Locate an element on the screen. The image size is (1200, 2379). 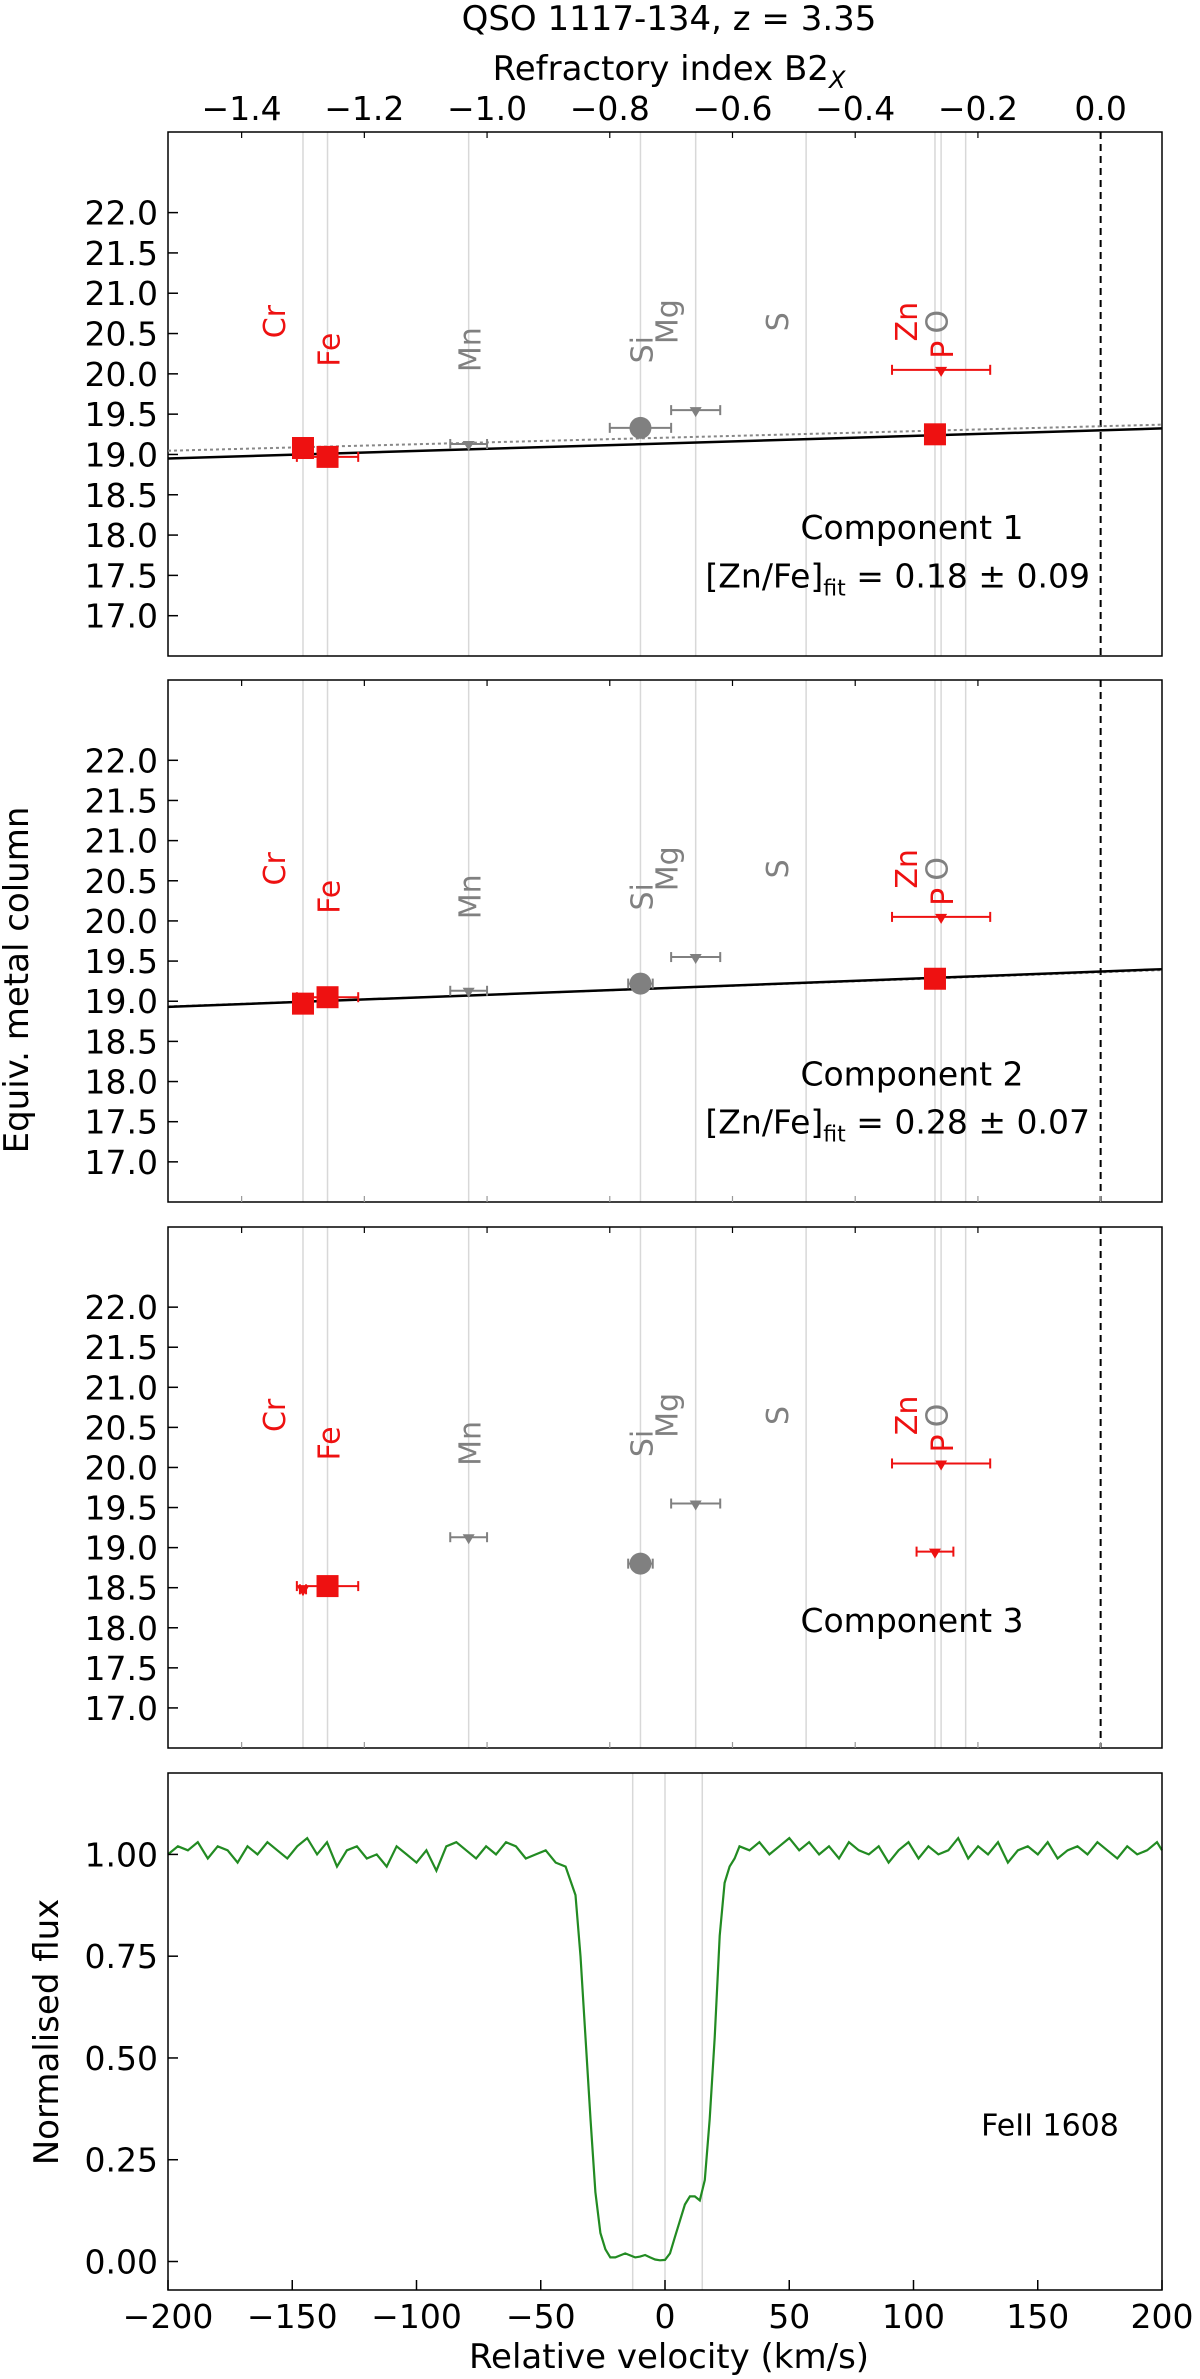
flux-spectrum-line is located at coordinates (665, 2049).